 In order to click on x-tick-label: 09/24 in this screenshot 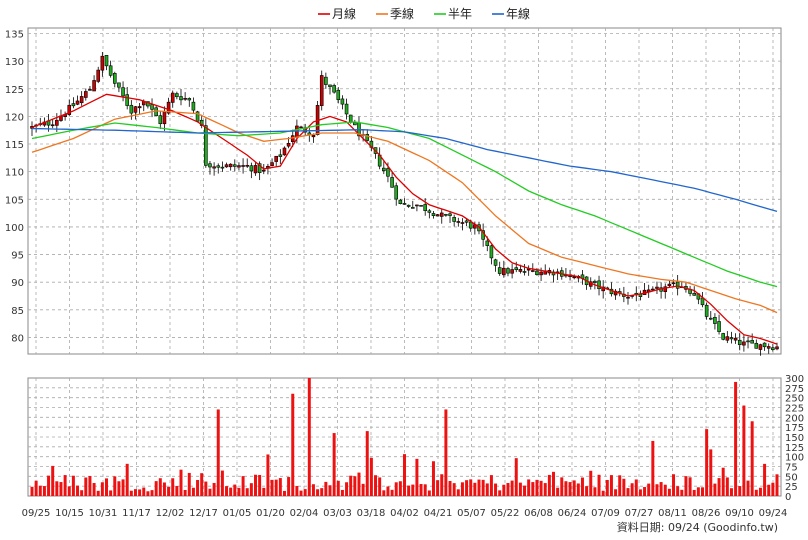, I will do `click(773, 513)`.